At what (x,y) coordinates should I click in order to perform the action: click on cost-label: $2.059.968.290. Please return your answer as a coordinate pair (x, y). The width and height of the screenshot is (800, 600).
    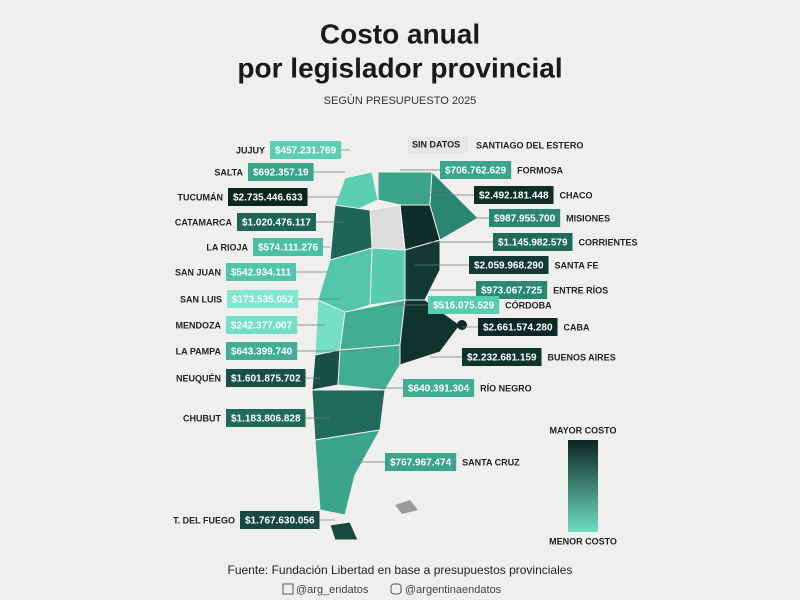
    Looking at the image, I should click on (509, 266).